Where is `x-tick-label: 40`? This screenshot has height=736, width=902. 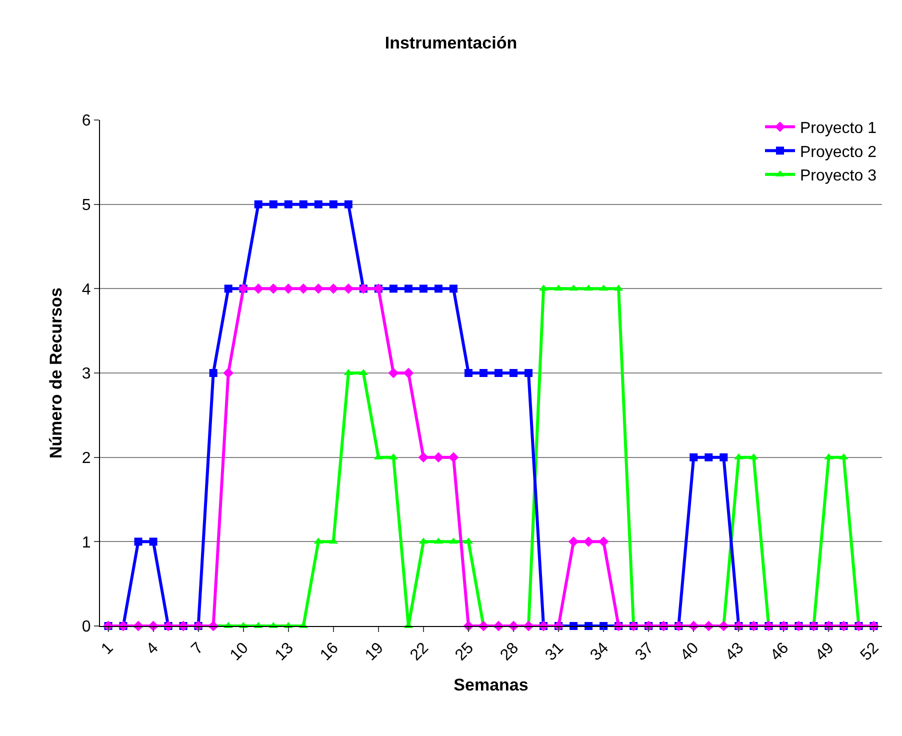 x-tick-label: 40 is located at coordinates (690, 652).